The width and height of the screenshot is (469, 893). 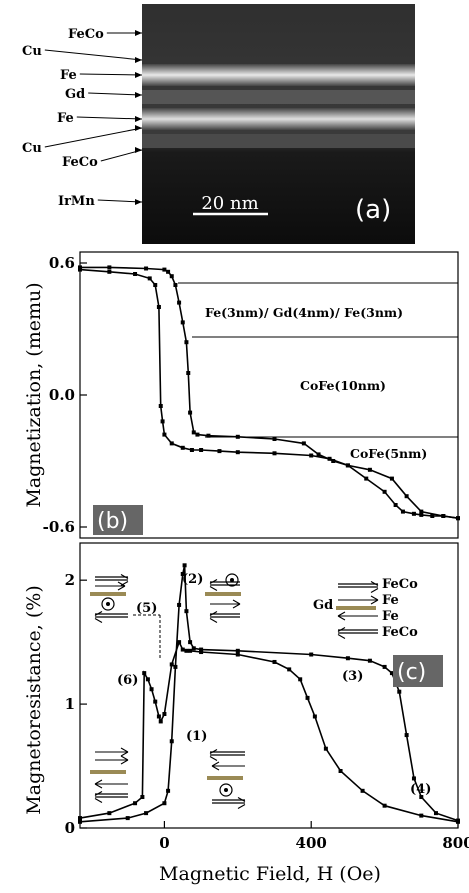 I want to click on x-tick-label: 400, so click(x=311, y=843).